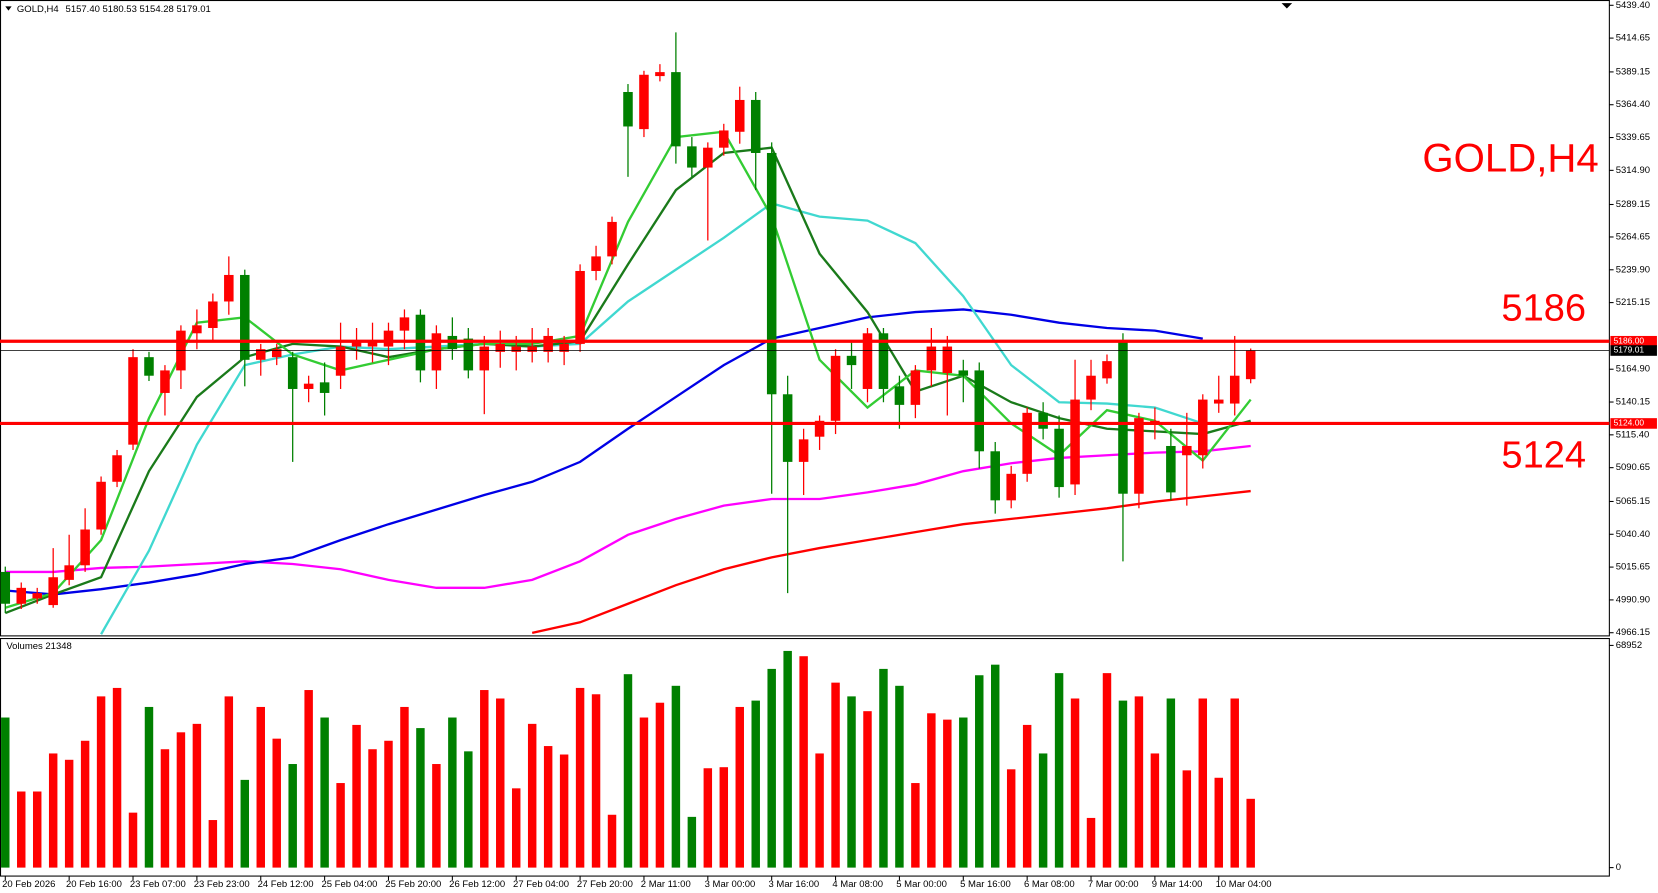 Image resolution: width=1658 pixels, height=893 pixels. Describe the element at coordinates (1633, 302) in the screenshot. I see `y-tick-label: 5215.15` at that location.